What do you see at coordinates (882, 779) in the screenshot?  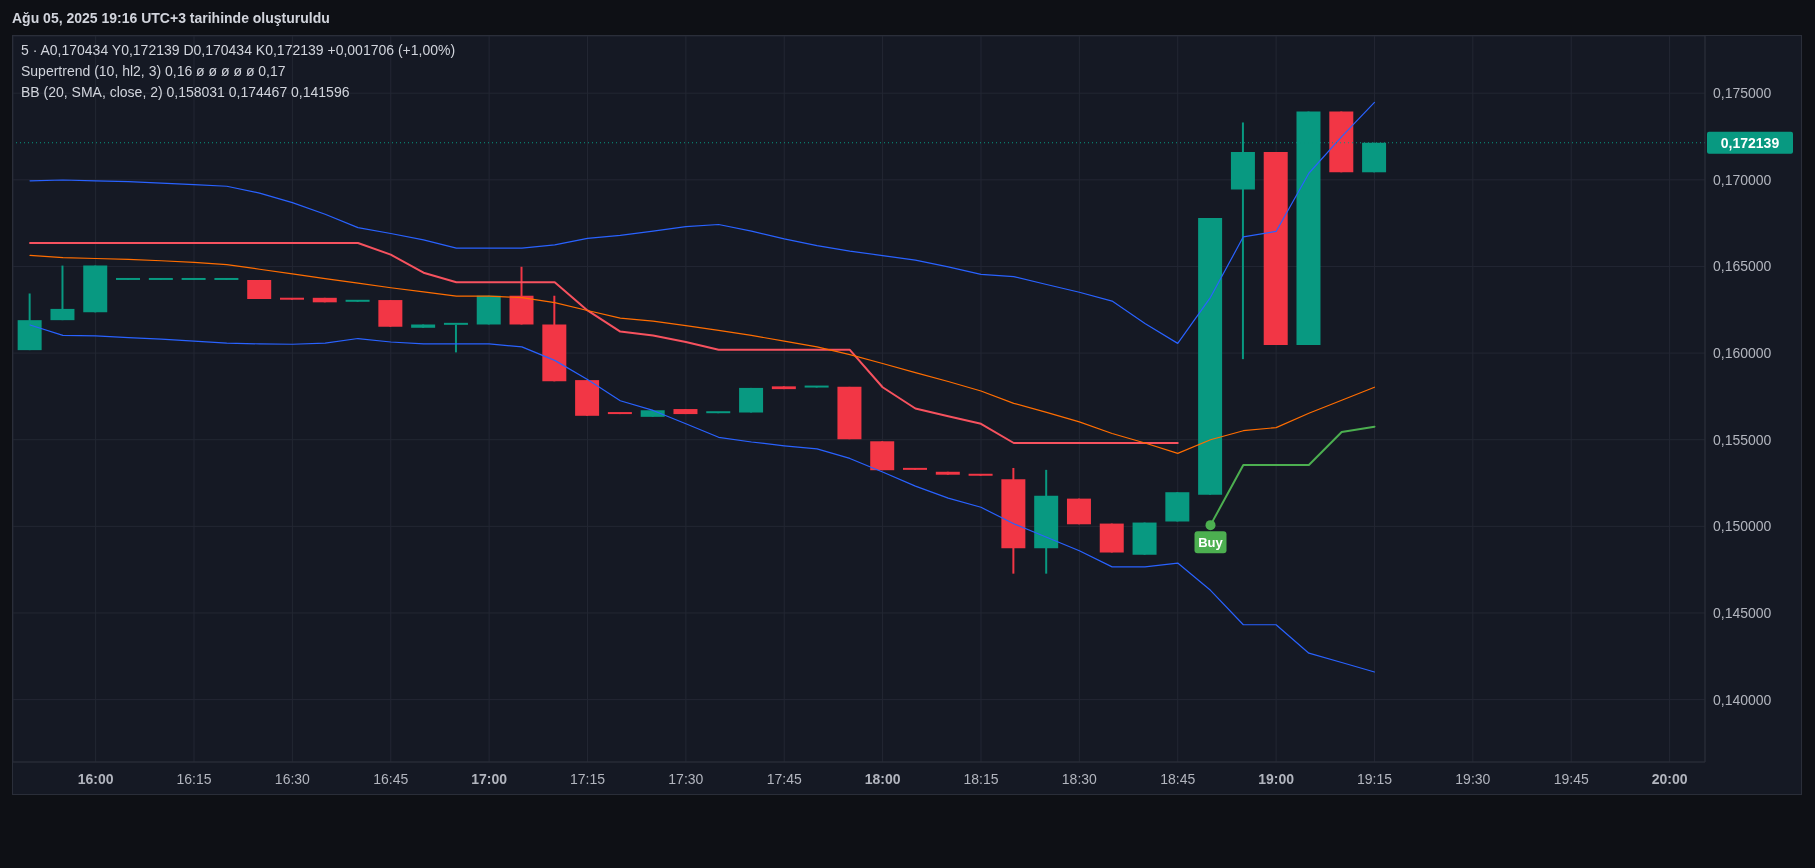 I see `x-tick-label: 18:00` at bounding box center [882, 779].